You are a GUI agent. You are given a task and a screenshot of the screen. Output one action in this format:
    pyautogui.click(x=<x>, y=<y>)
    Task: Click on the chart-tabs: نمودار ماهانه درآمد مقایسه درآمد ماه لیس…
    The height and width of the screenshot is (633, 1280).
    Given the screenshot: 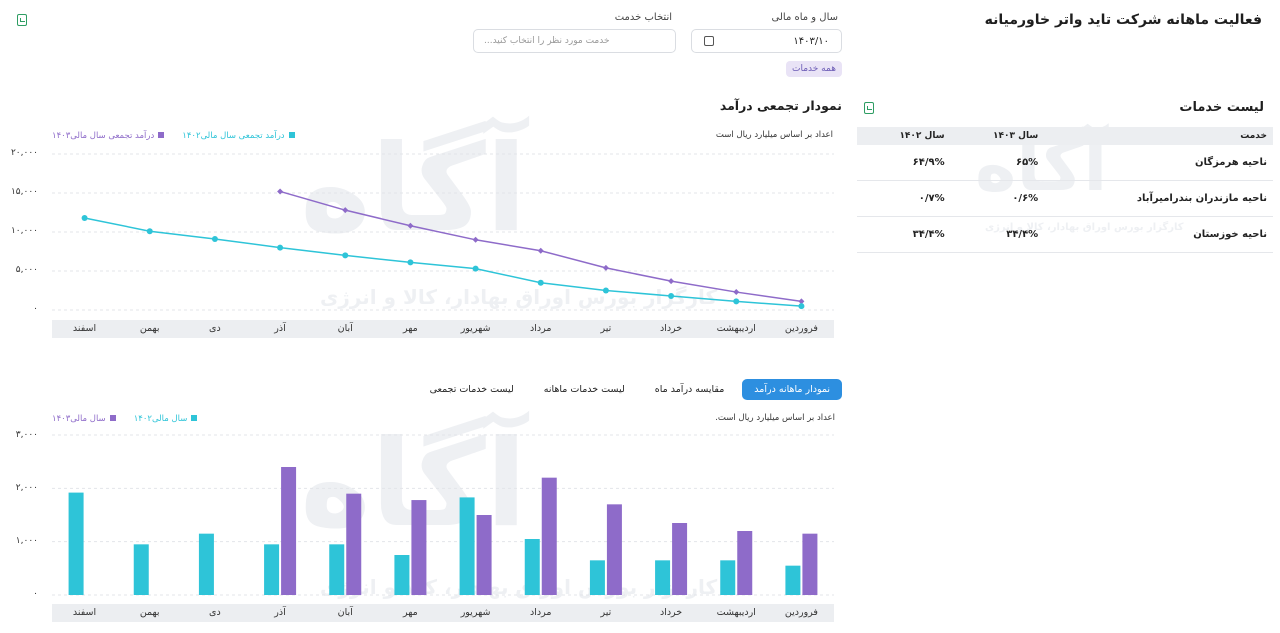 What is the action you would take?
    pyautogui.click(x=630, y=389)
    